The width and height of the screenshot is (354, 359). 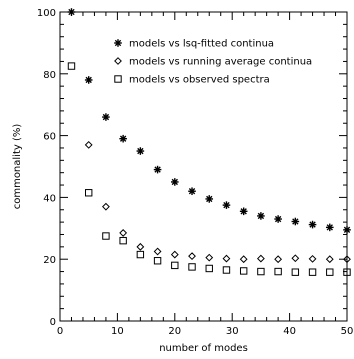 I want to click on y-tick-label: 40, so click(x=49, y=198).